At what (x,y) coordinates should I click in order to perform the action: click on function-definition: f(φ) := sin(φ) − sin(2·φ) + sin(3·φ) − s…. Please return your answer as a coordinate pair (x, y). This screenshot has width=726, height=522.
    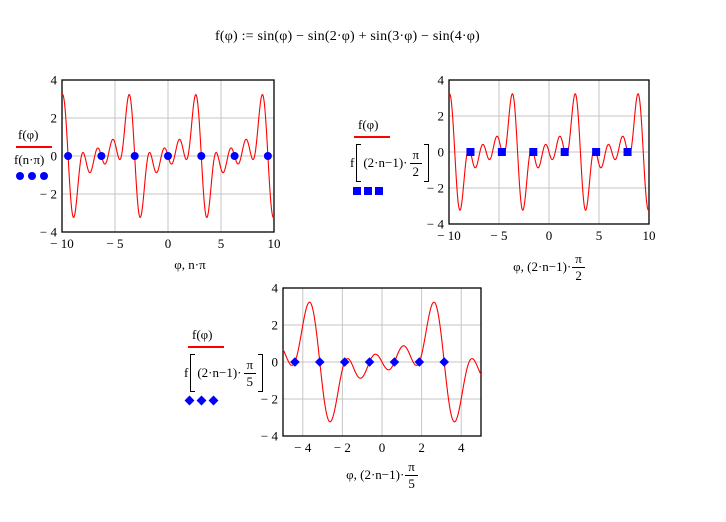
    Looking at the image, I should click on (347, 36).